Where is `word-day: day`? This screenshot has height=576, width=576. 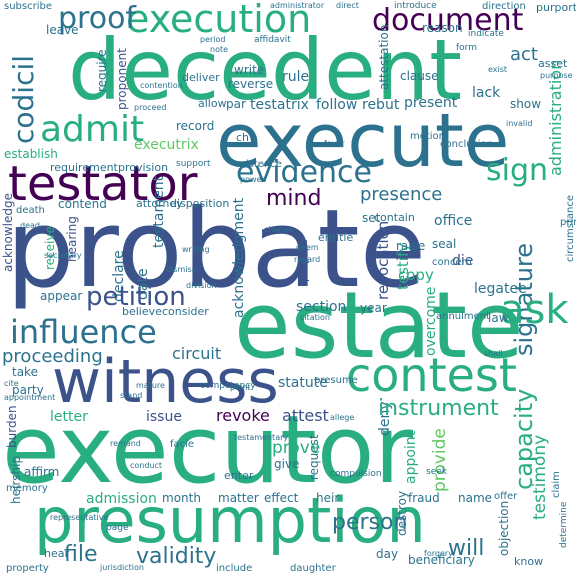 word-day: day is located at coordinates (387, 554).